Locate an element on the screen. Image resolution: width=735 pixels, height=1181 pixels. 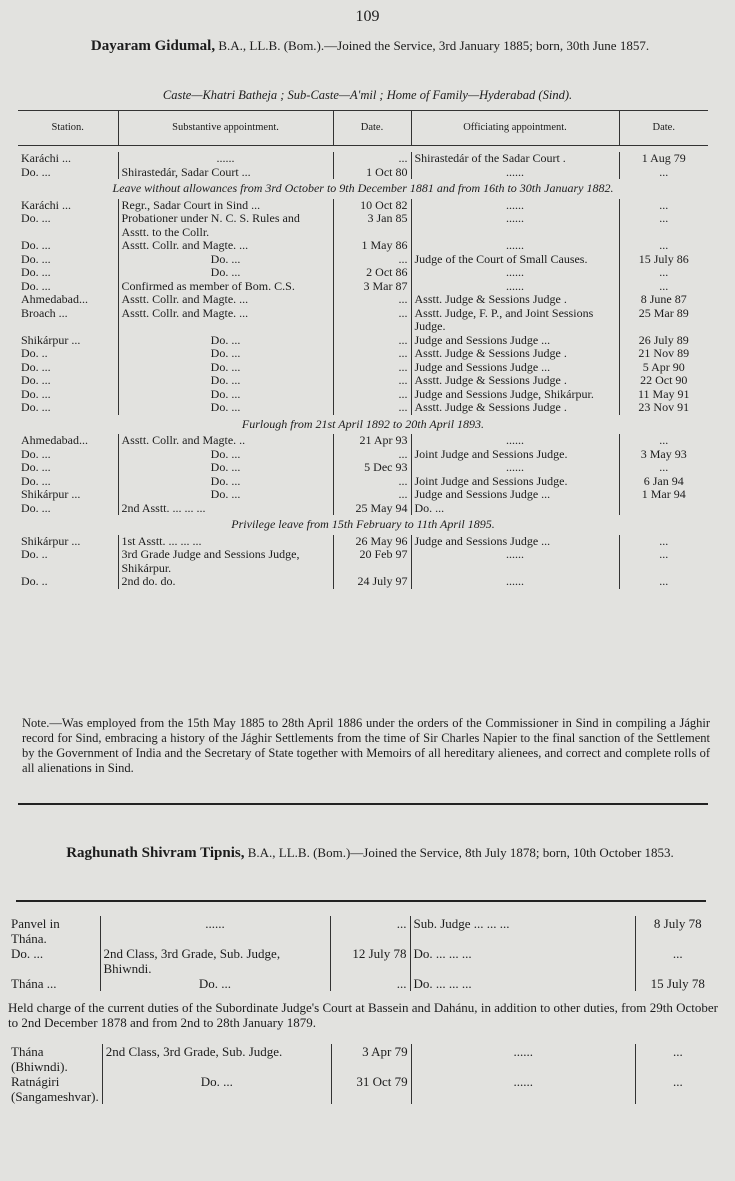
page-number: 109 is located at coordinates (367, 16).